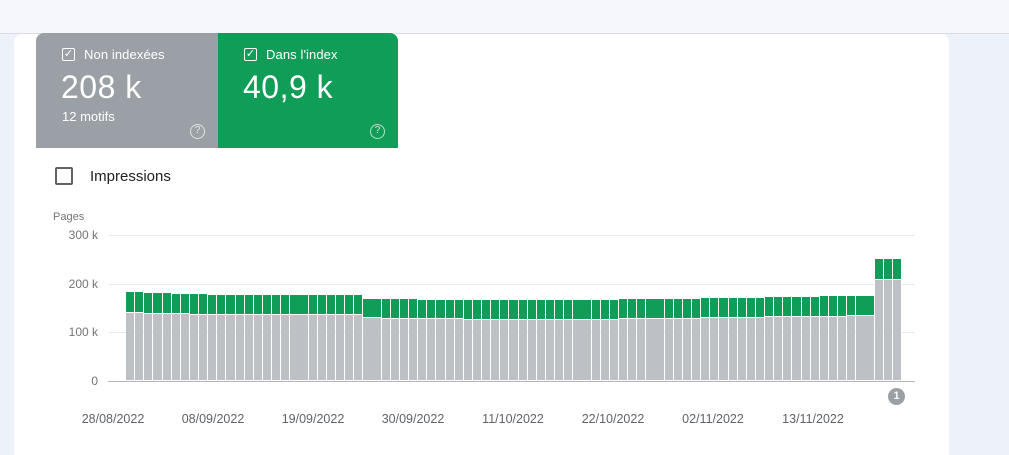 Image resolution: width=1009 pixels, height=455 pixels. Describe the element at coordinates (896, 396) in the screenshot. I see `annotation-marker: 1` at that location.